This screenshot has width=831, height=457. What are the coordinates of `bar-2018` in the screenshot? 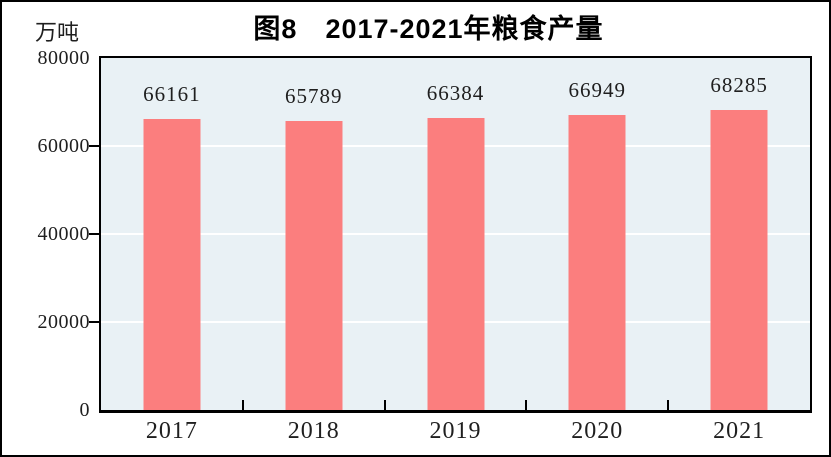 It's located at (314, 265).